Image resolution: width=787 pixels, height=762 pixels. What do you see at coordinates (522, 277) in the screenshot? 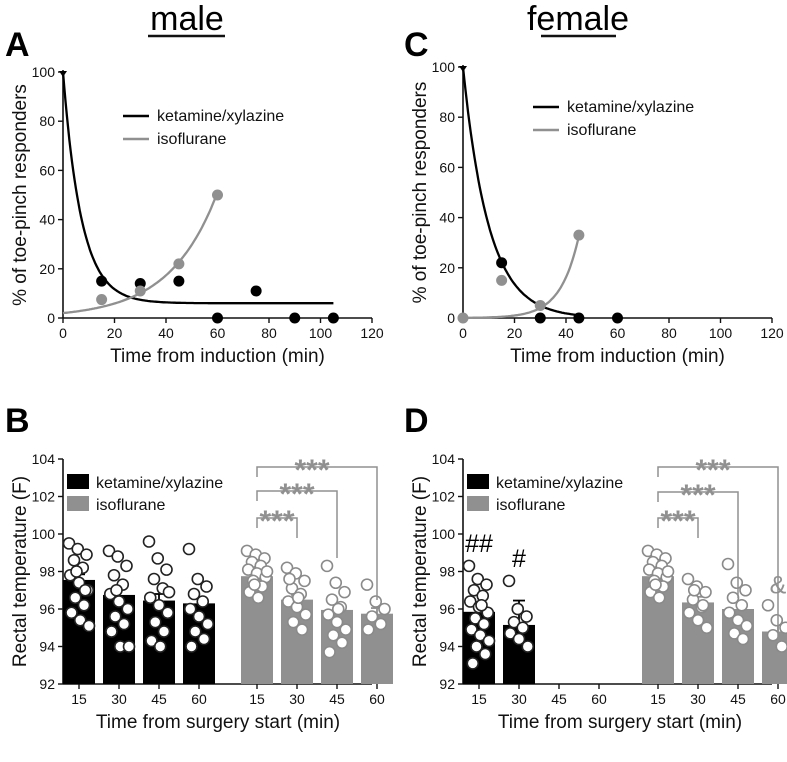
I see `fit-curve` at bounding box center [522, 277].